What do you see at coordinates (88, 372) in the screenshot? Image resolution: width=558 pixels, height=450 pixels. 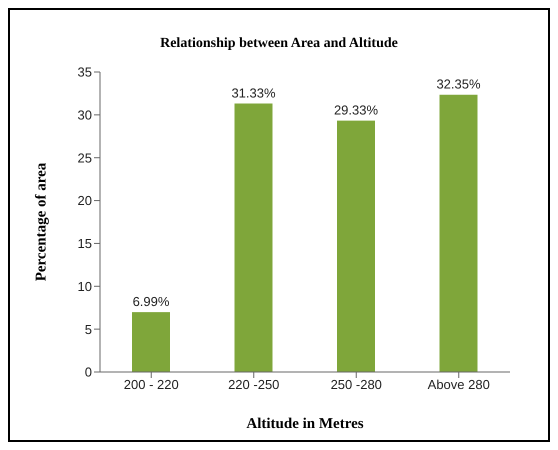 I see `y-tick-label: 0` at bounding box center [88, 372].